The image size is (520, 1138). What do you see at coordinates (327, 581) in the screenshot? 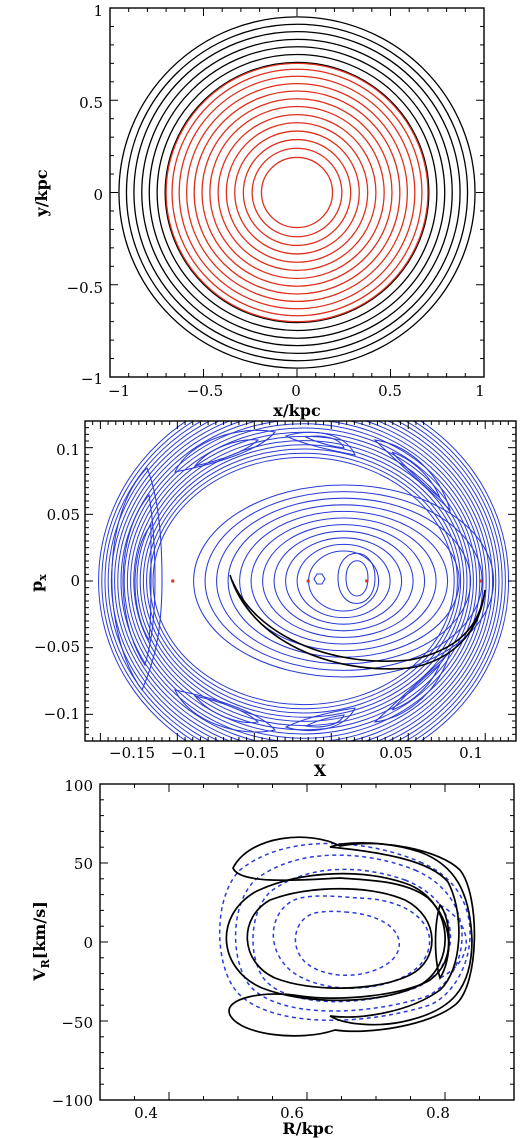
I see `fixed-points` at bounding box center [327, 581].